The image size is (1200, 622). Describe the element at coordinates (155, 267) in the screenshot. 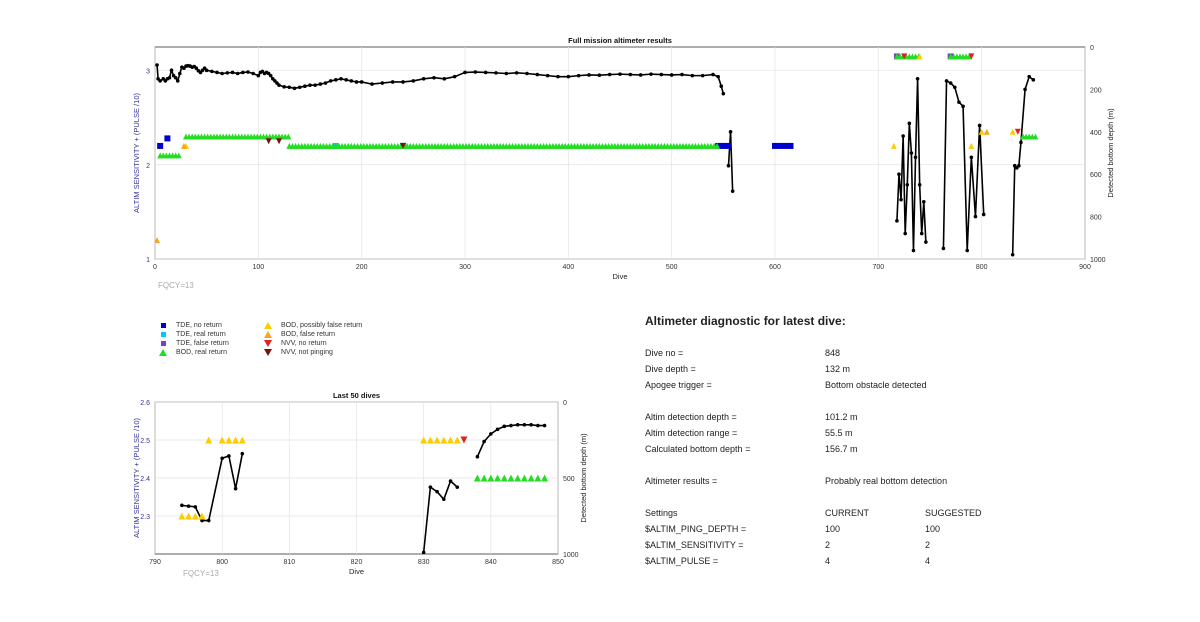

I see `x-tick-label: 0` at that location.